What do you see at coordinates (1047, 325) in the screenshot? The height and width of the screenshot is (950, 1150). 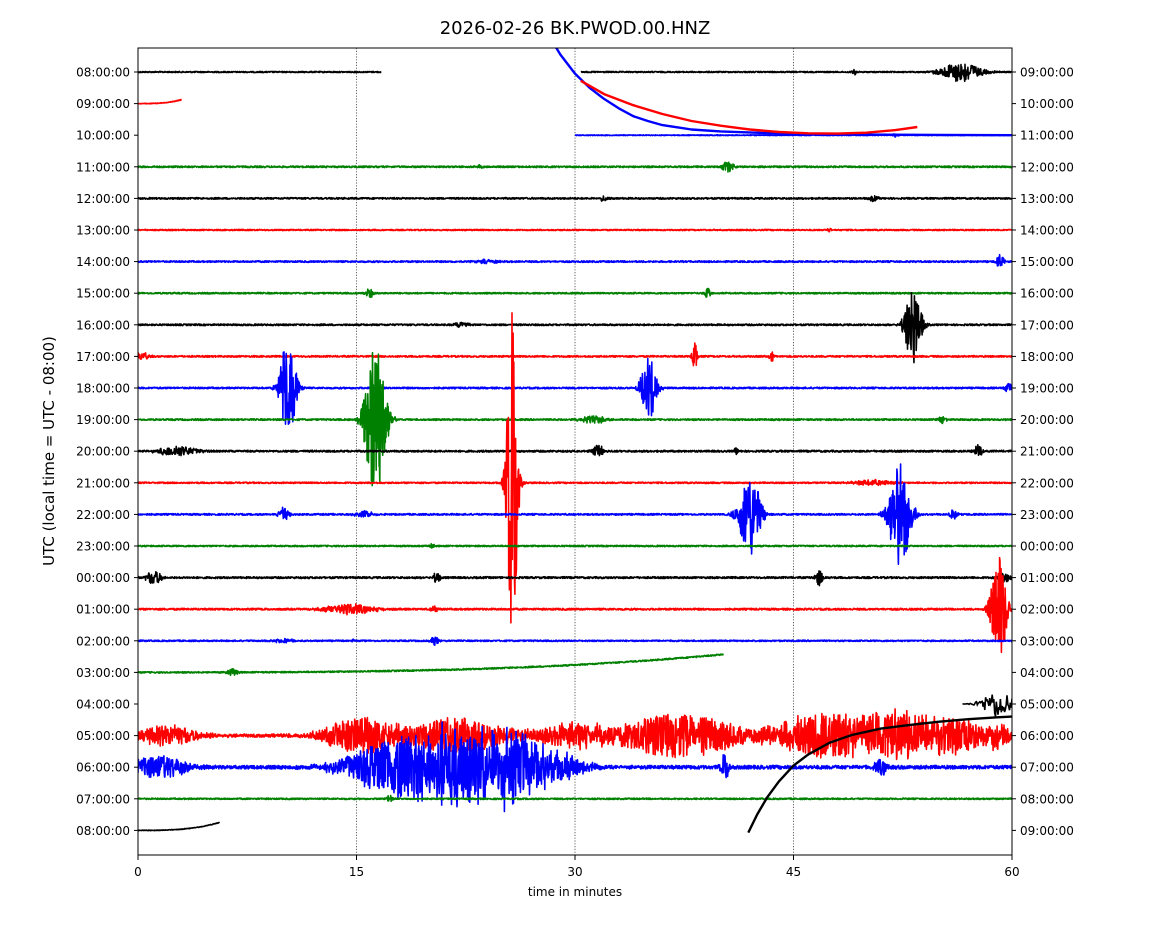 I see `right-tick-label: 17:00:00` at bounding box center [1047, 325].